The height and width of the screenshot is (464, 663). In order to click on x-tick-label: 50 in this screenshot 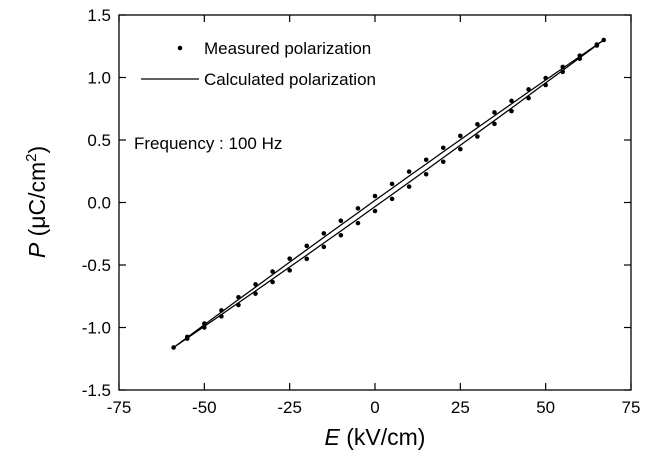, I will do `click(545, 407)`.